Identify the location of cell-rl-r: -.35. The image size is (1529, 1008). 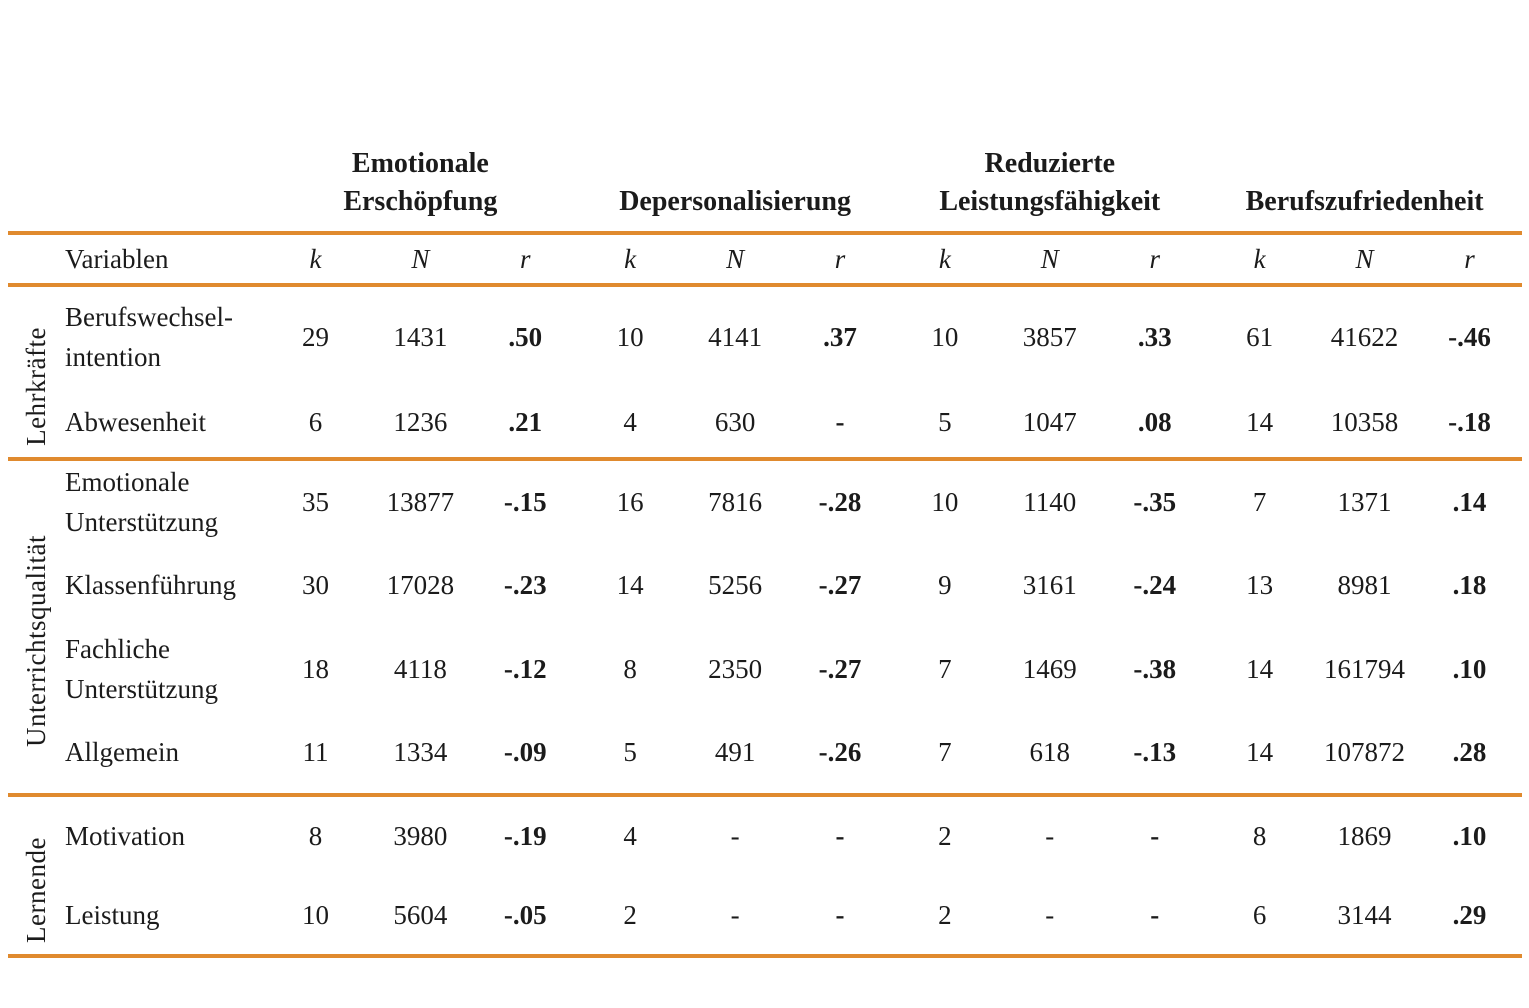
(1155, 501).